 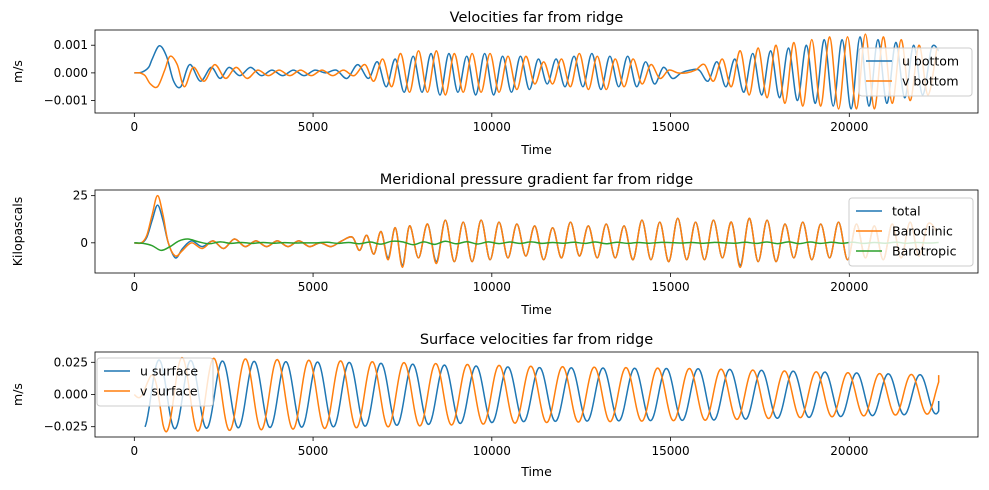 What do you see at coordinates (71, 362) in the screenshot?
I see `y-tick-label: 0.025` at bounding box center [71, 362].